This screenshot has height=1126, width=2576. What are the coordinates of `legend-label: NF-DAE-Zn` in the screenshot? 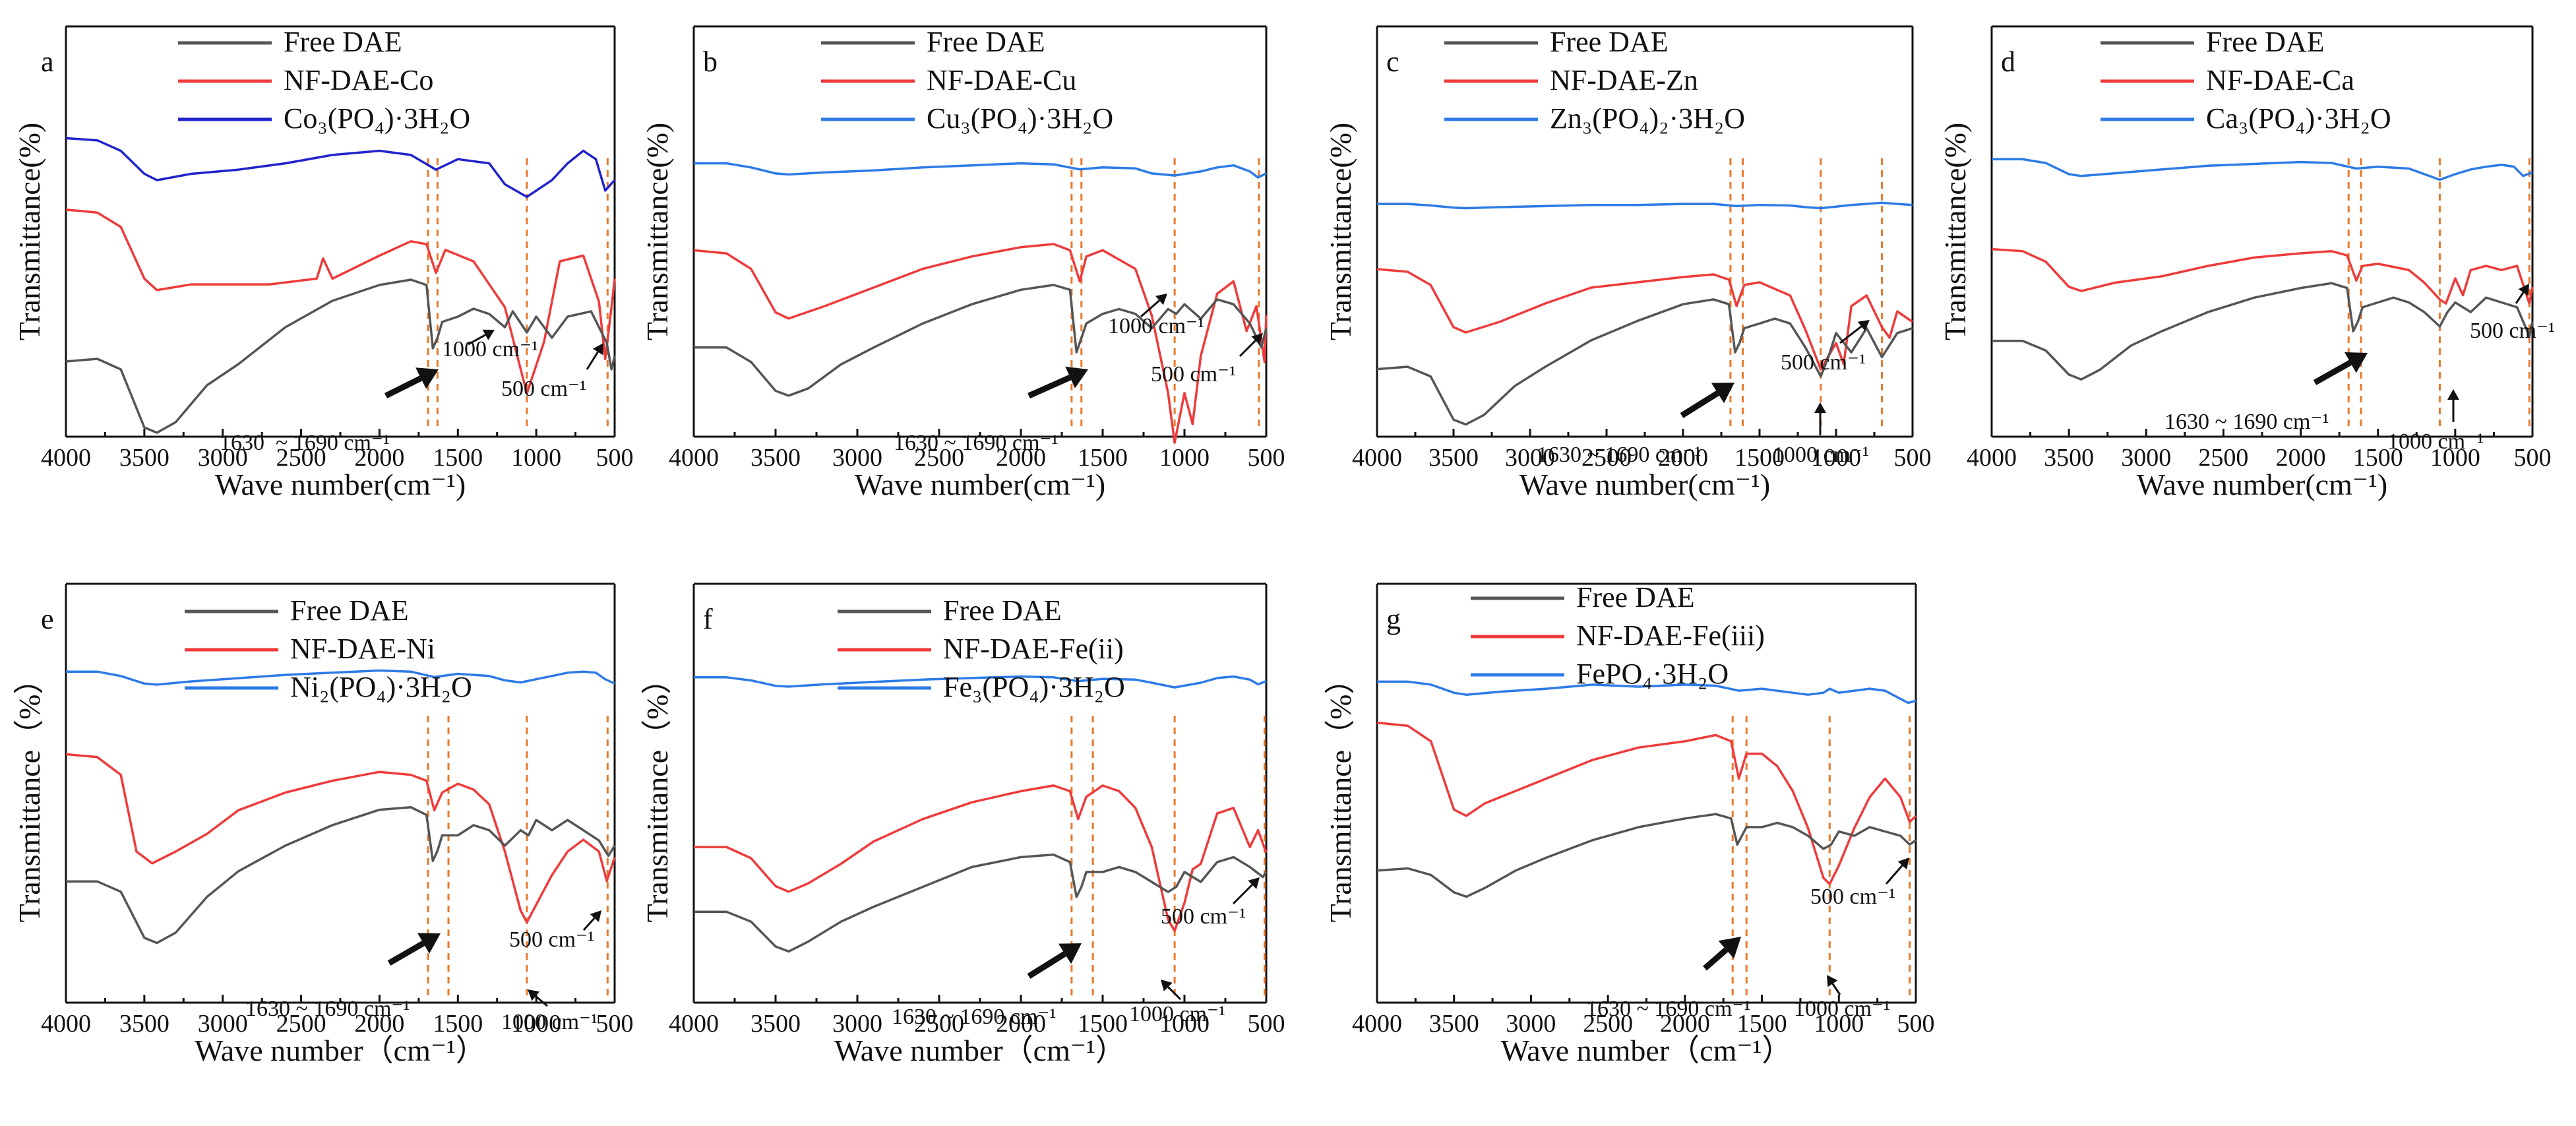 It's located at (1624, 80).